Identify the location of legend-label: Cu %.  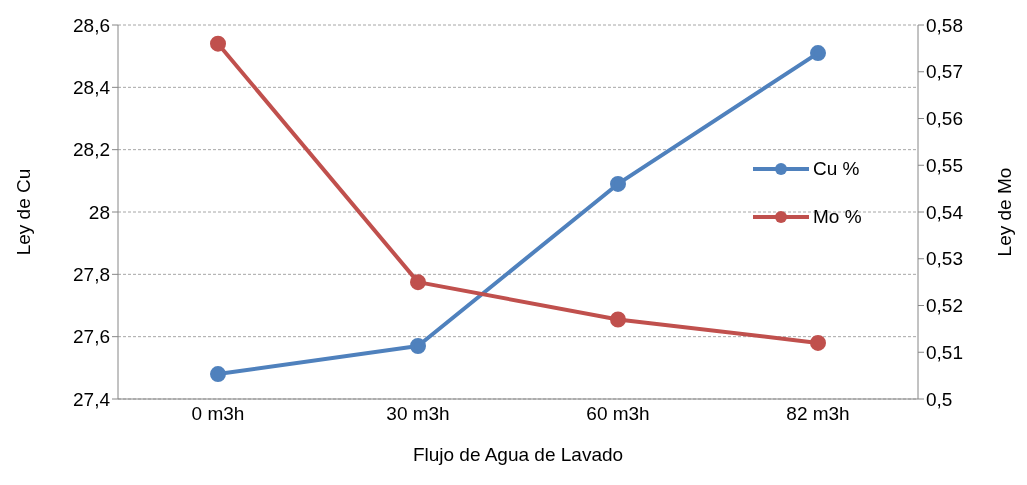
(836, 169).